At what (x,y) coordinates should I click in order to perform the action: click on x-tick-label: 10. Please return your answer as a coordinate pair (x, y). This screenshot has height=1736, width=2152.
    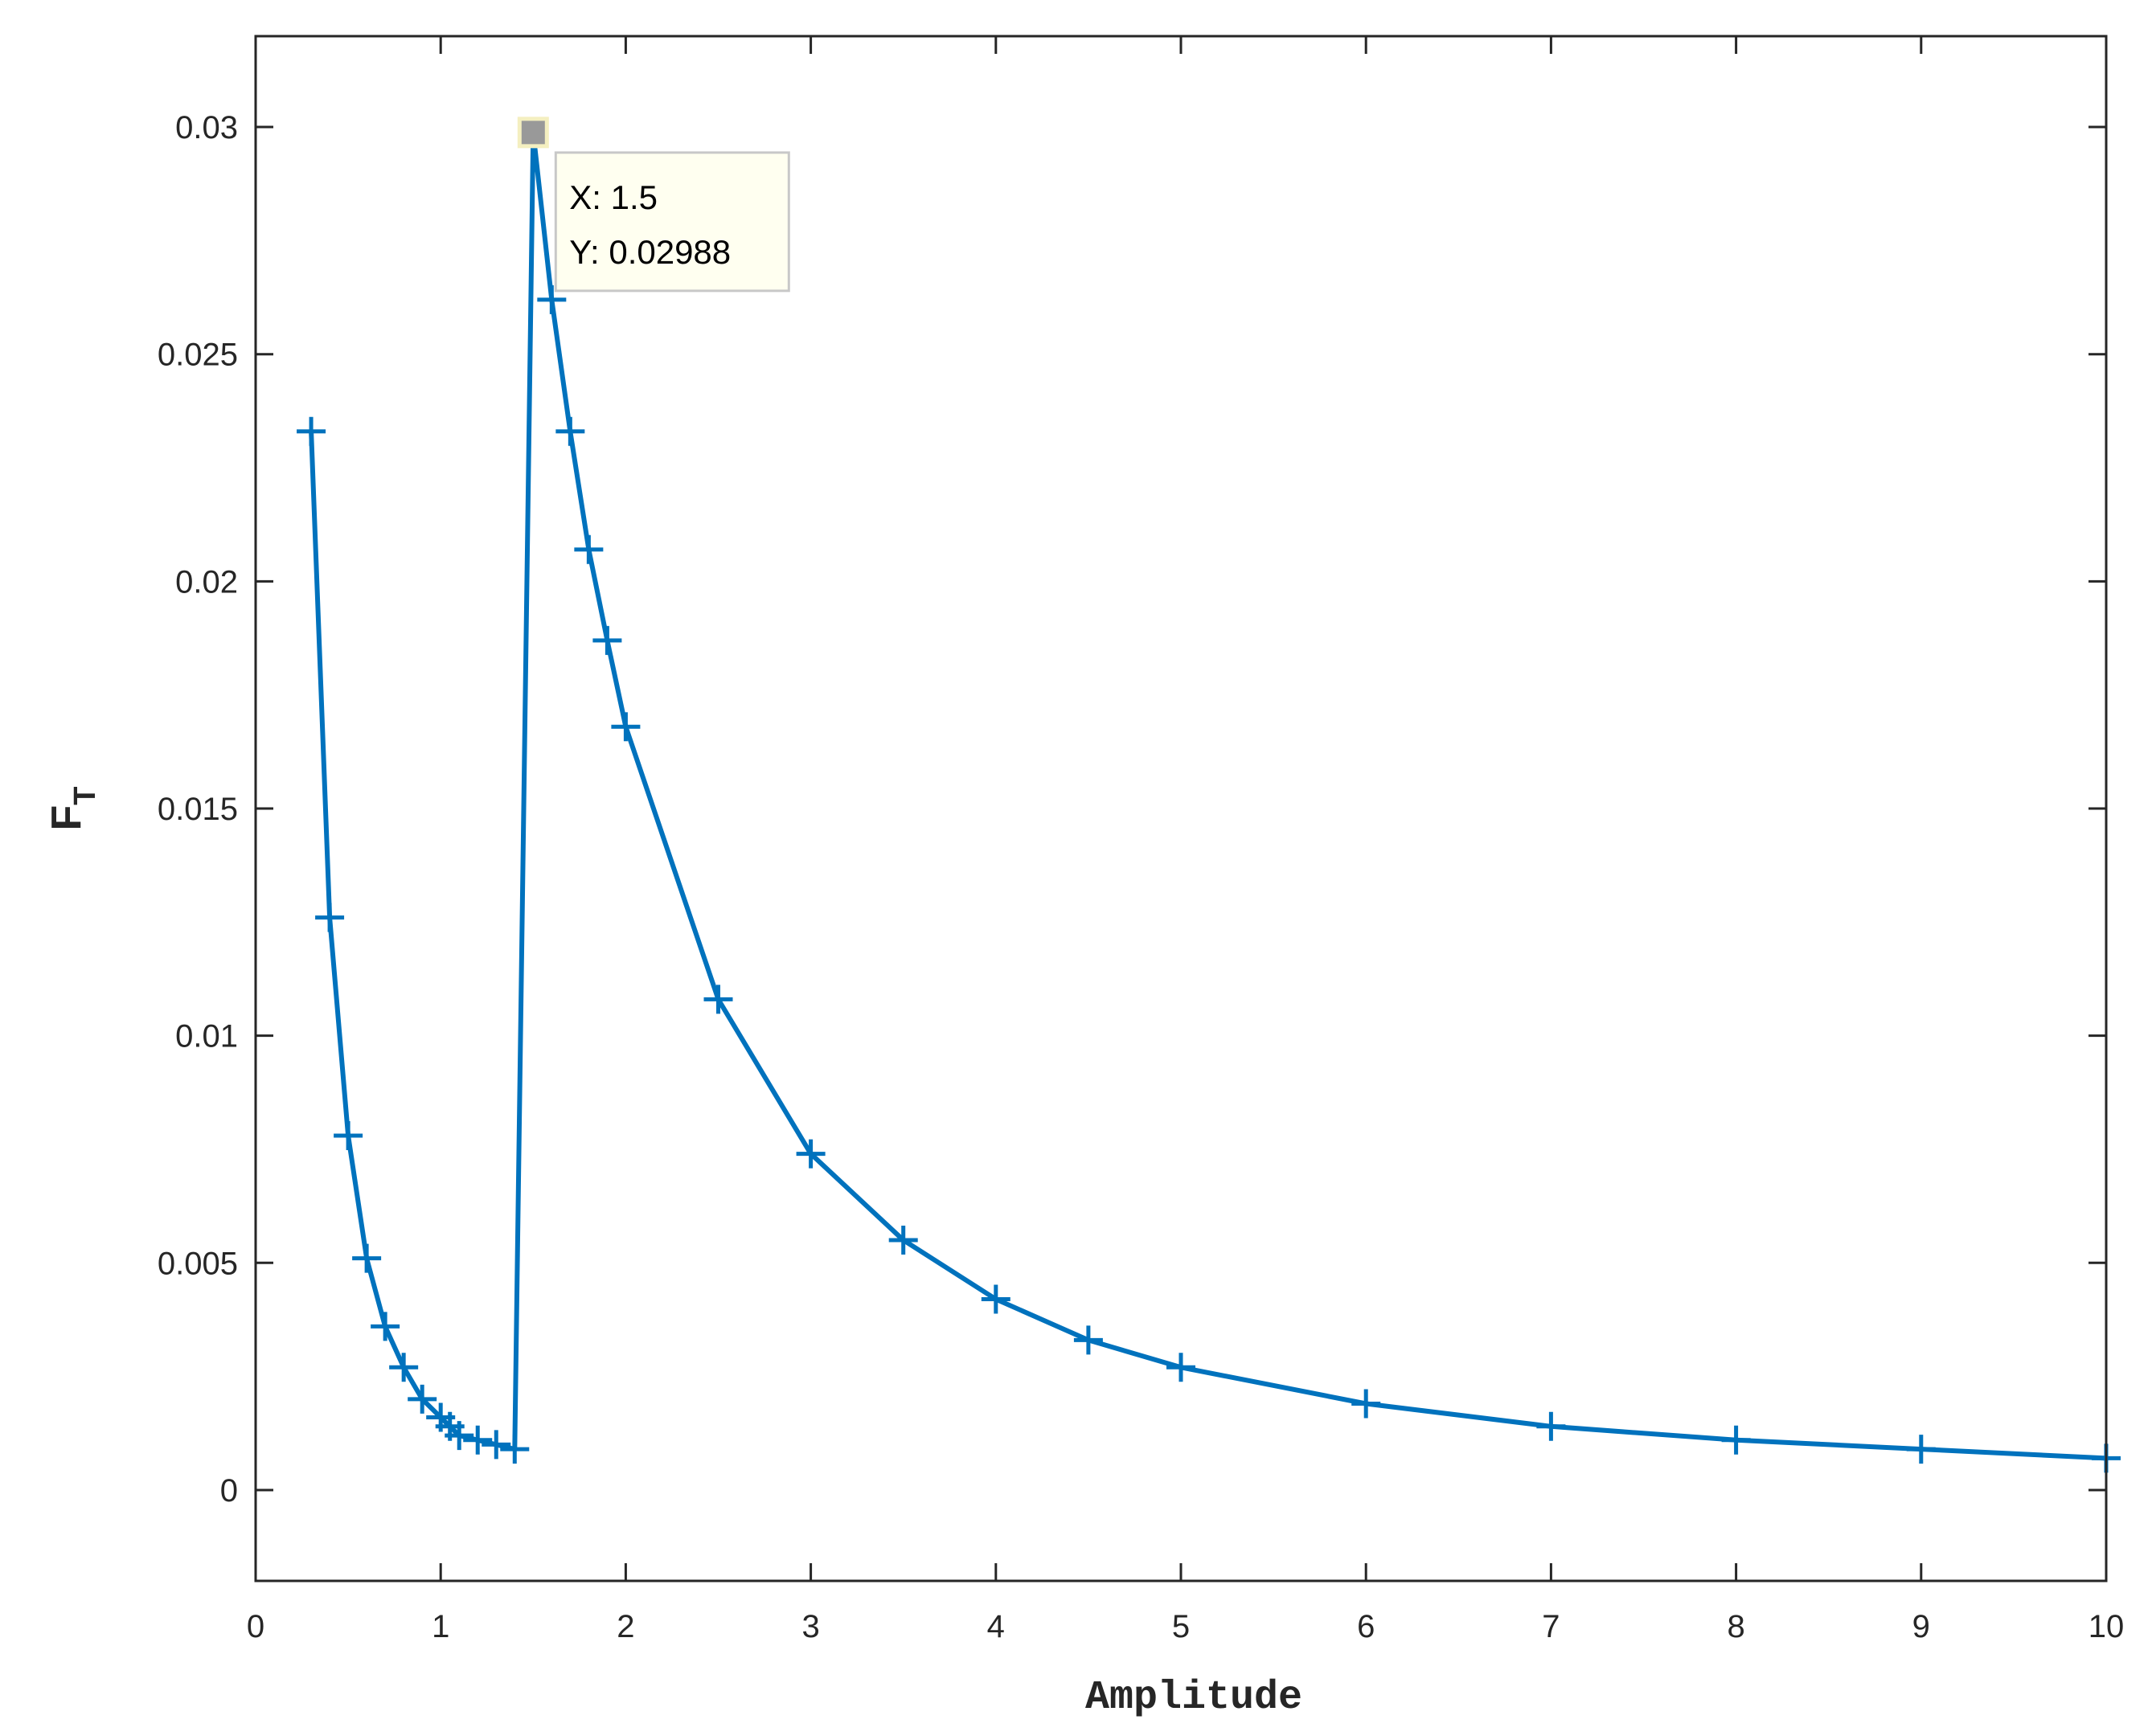
    Looking at the image, I should click on (2106, 1626).